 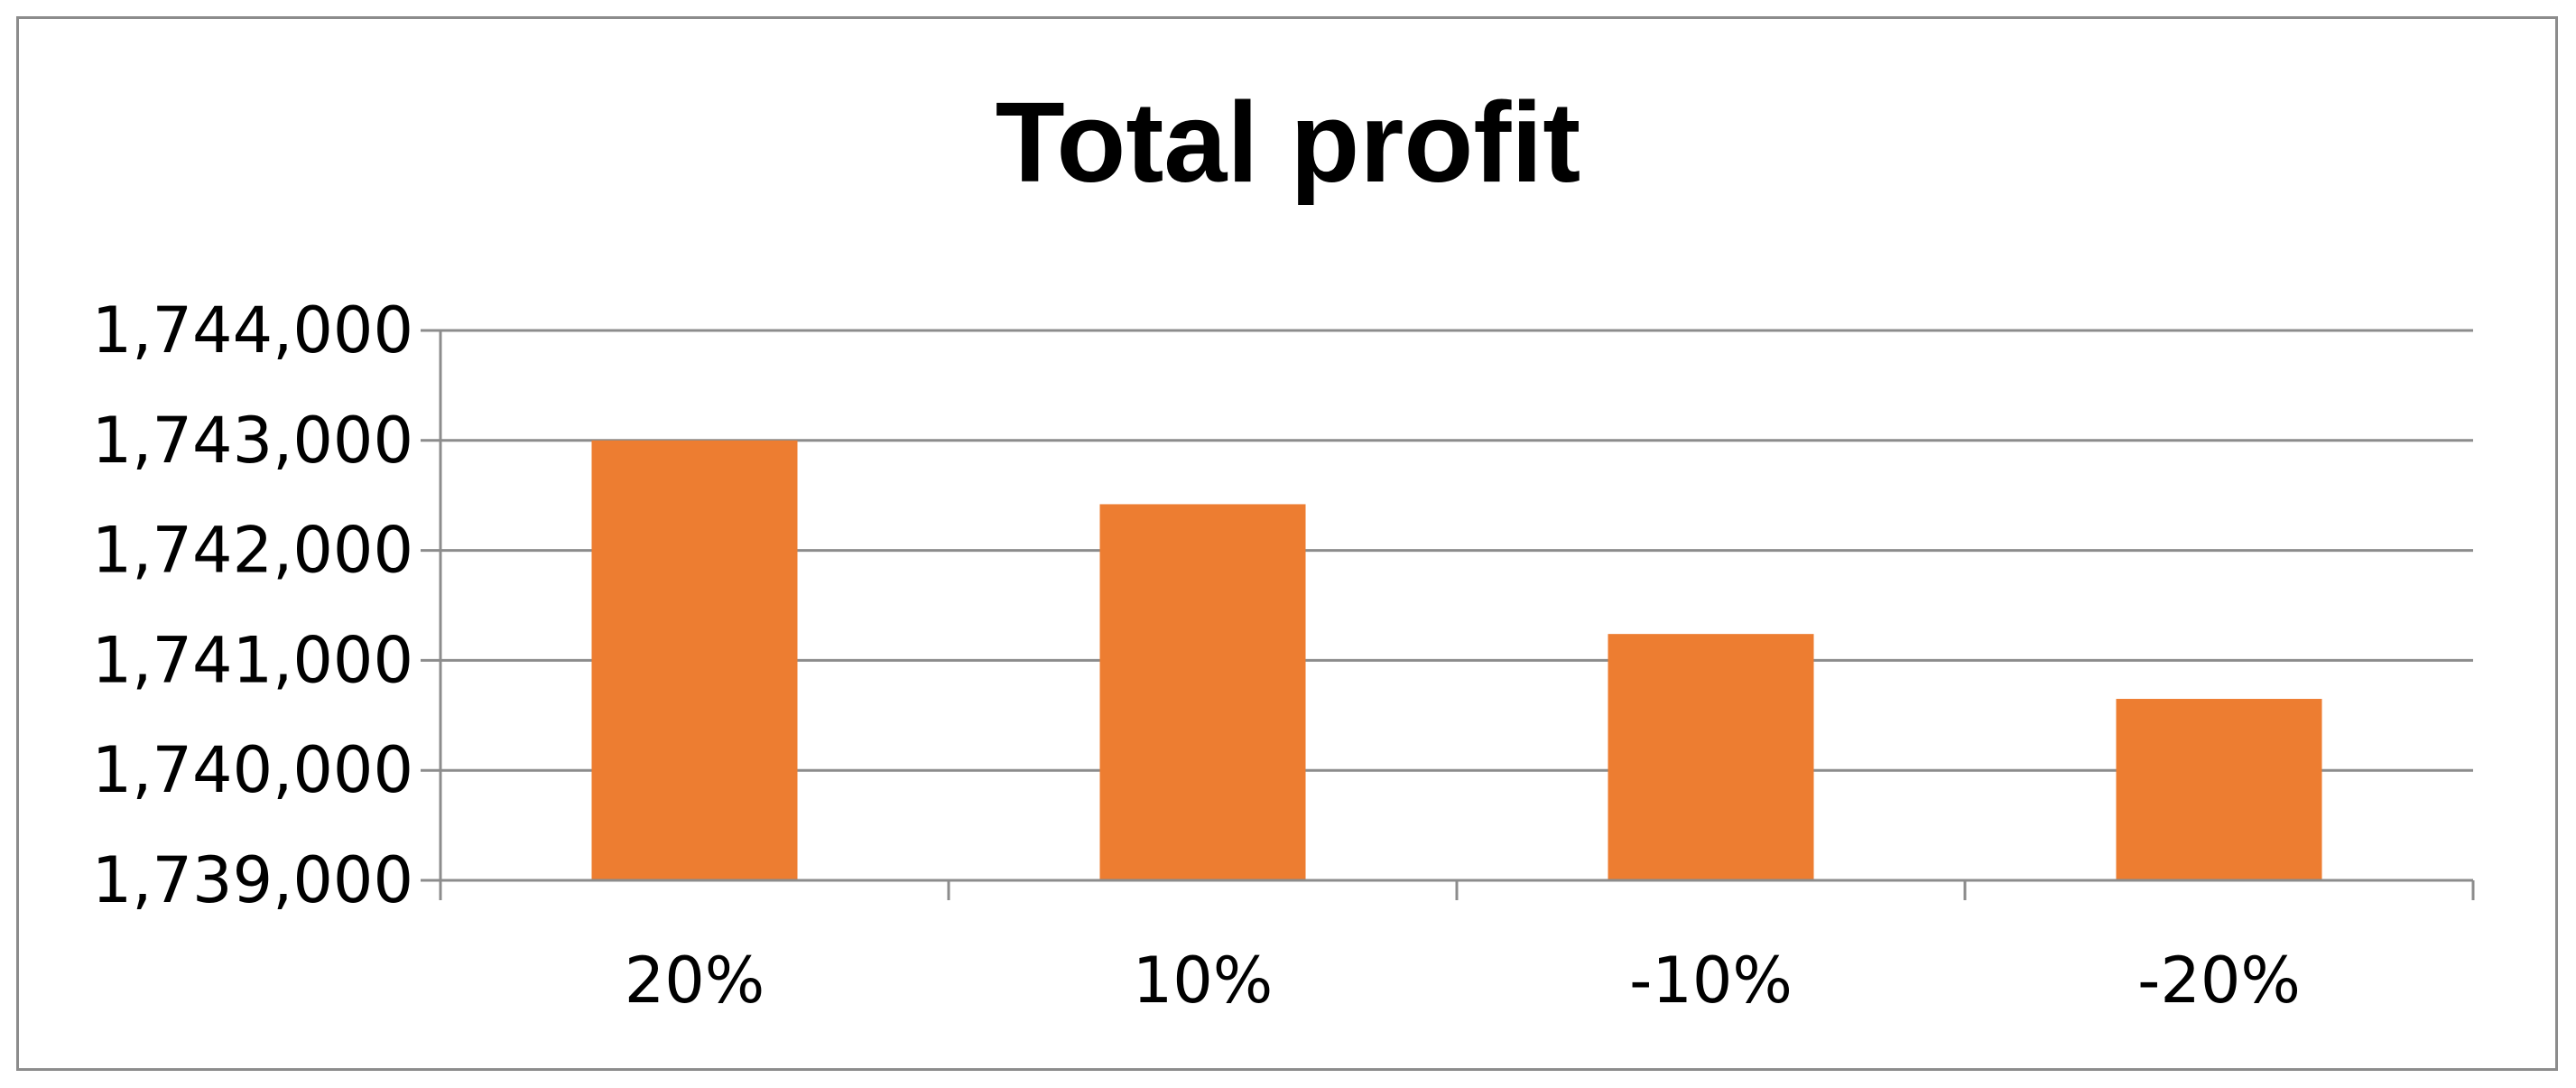 I want to click on y-tick-label: 1,743,000, so click(x=252, y=441).